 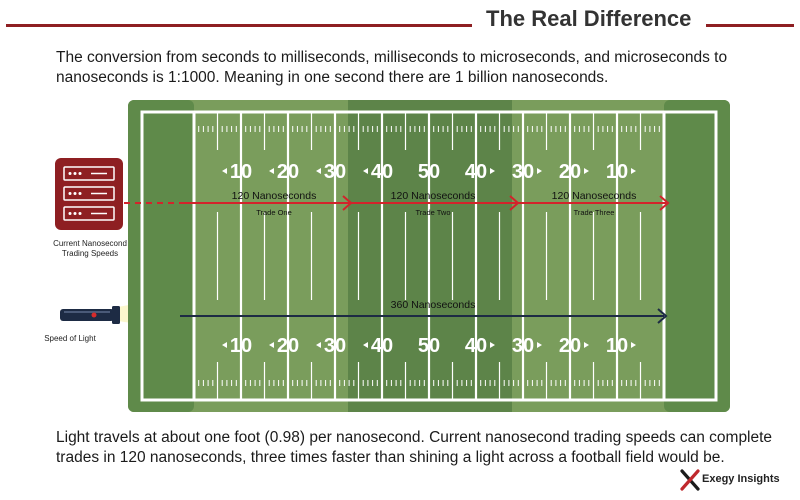 I want to click on trade-three-label: Trade Three, so click(x=594, y=212).